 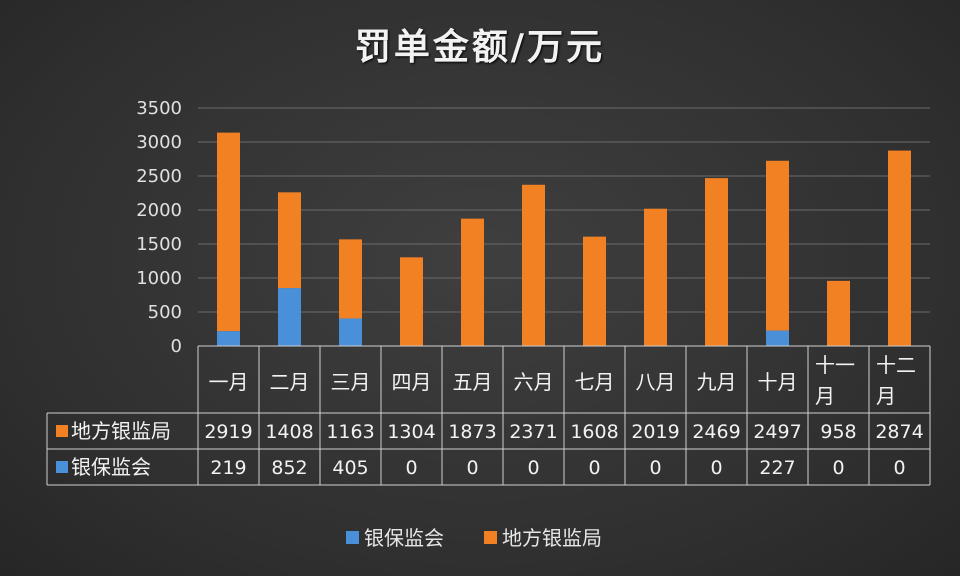 I want to click on category-label: 四月, so click(x=412, y=382).